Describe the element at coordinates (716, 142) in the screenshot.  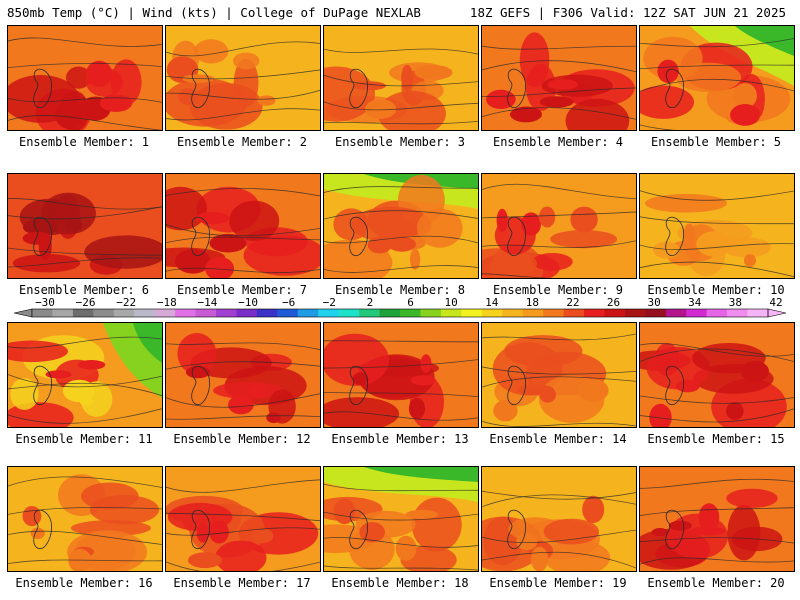
I see `ensemble-member-label: Ensemble Member: 5` at that location.